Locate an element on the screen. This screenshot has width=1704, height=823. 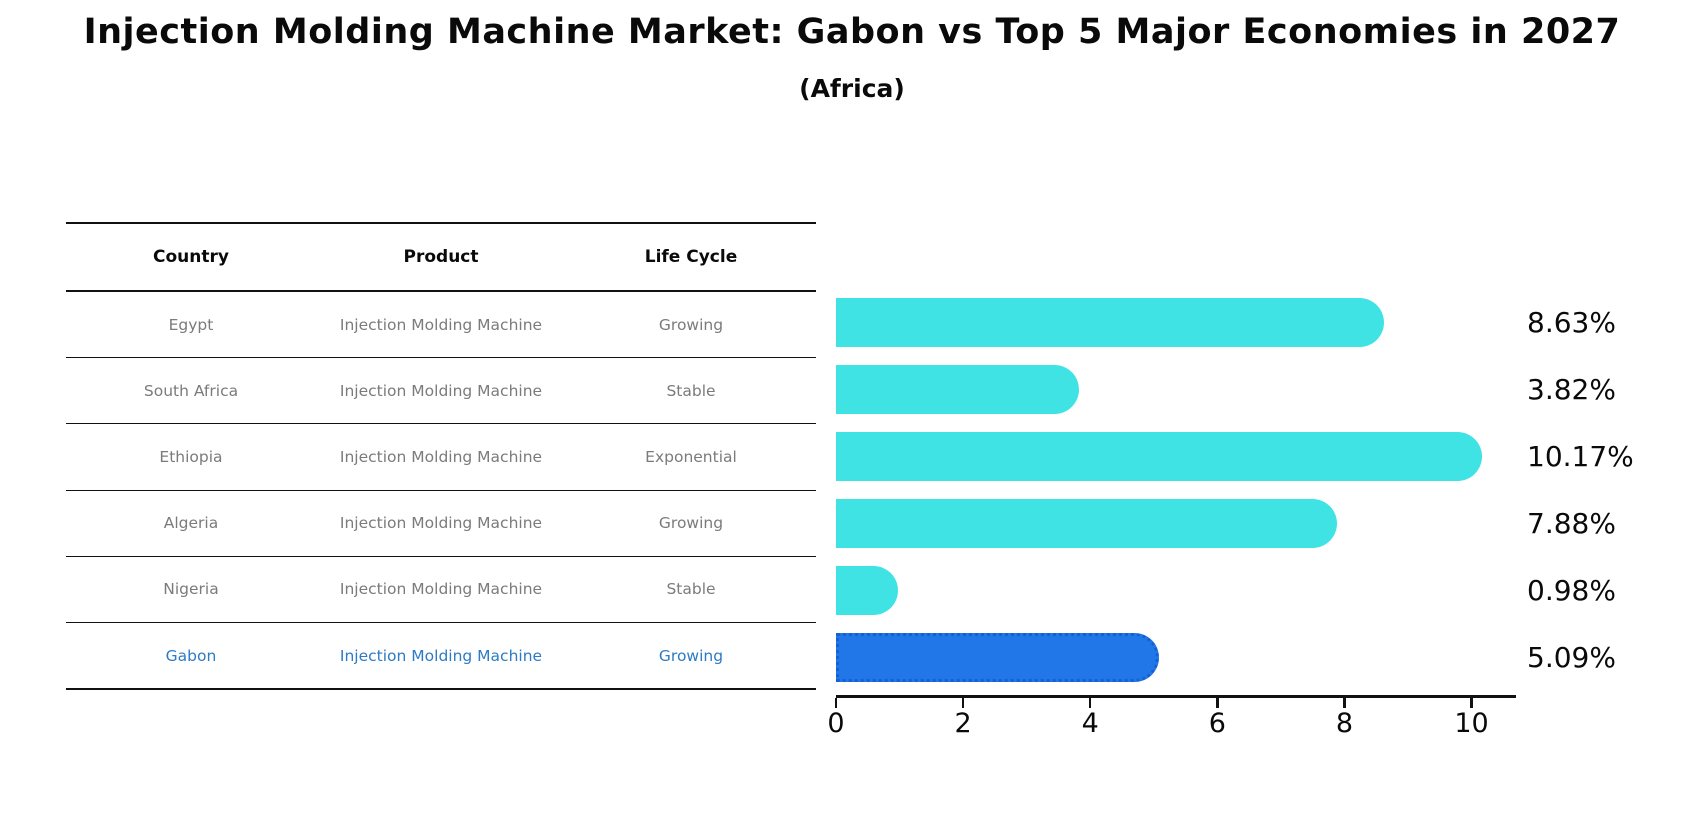
table-row: Egypt Injection Molding Machine Growing is located at coordinates (441, 325).